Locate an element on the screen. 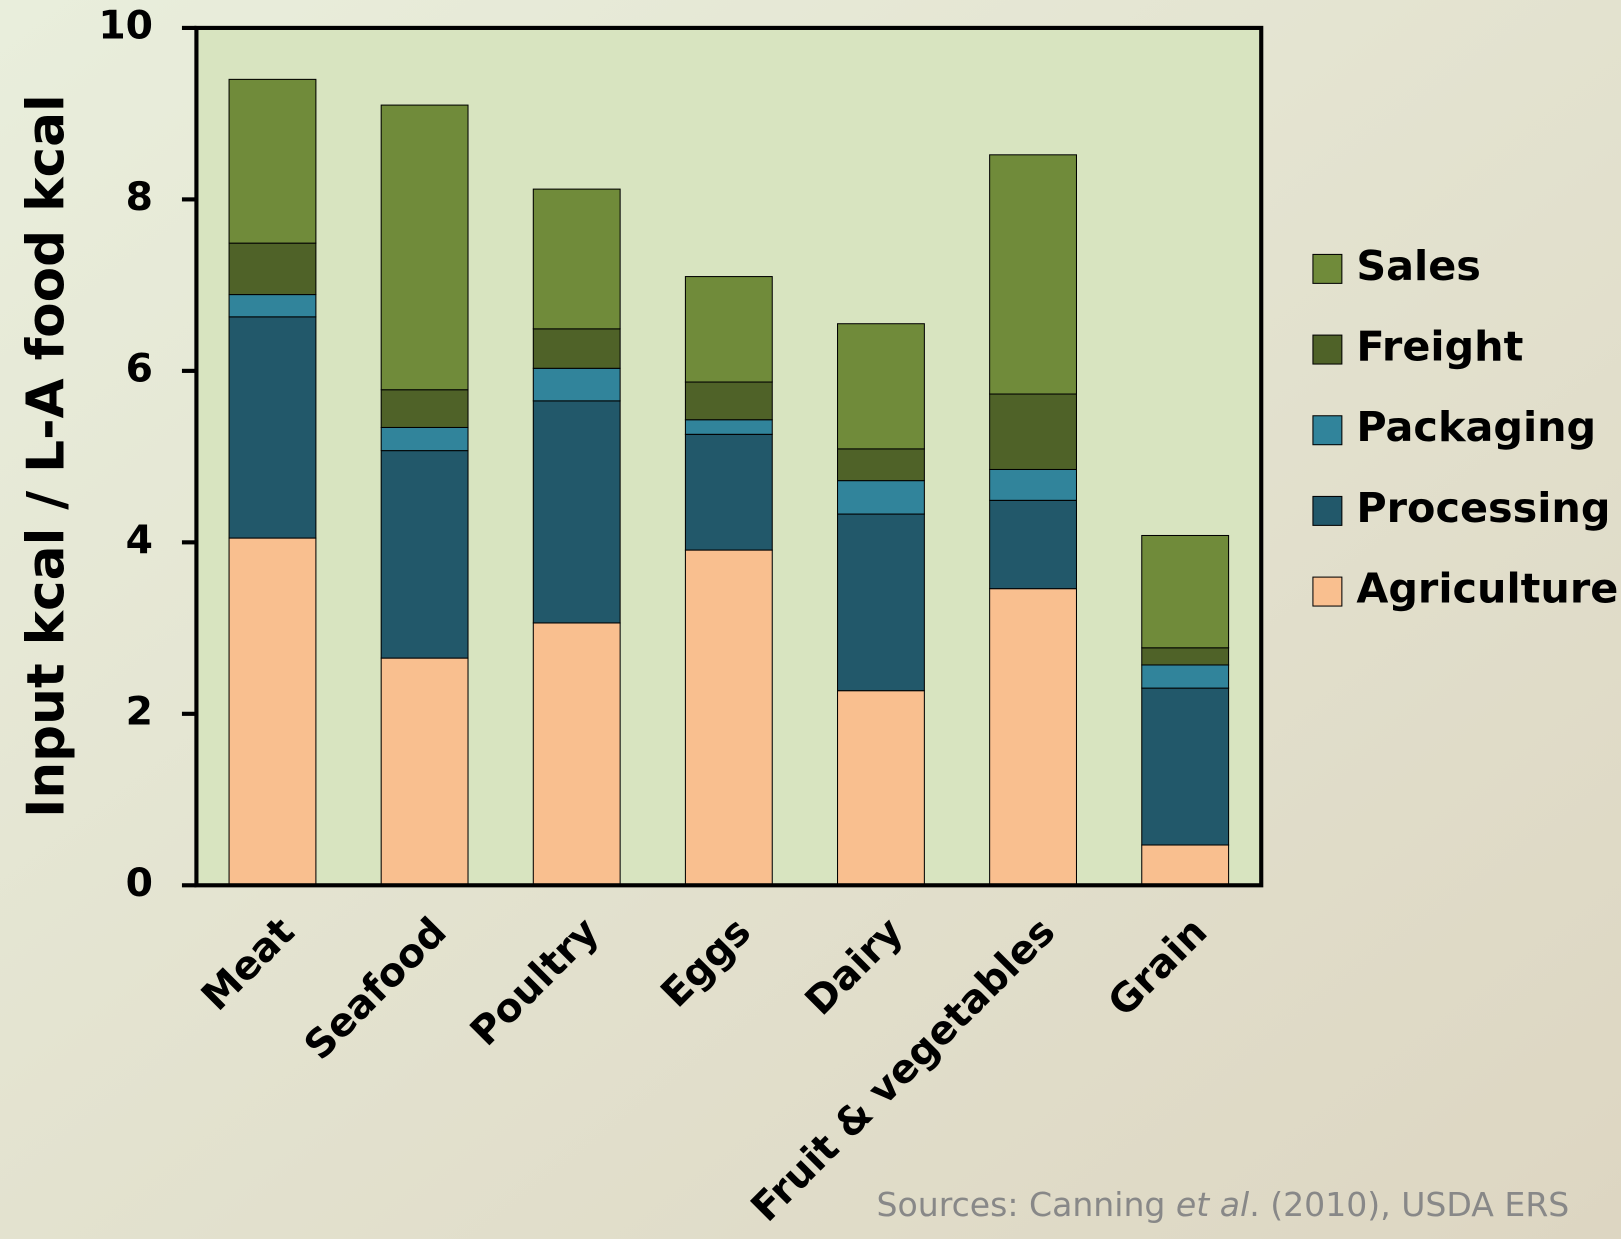 Image resolution: width=1621 pixels, height=1239 pixels. legend-label: Processing is located at coordinates (1483, 508).